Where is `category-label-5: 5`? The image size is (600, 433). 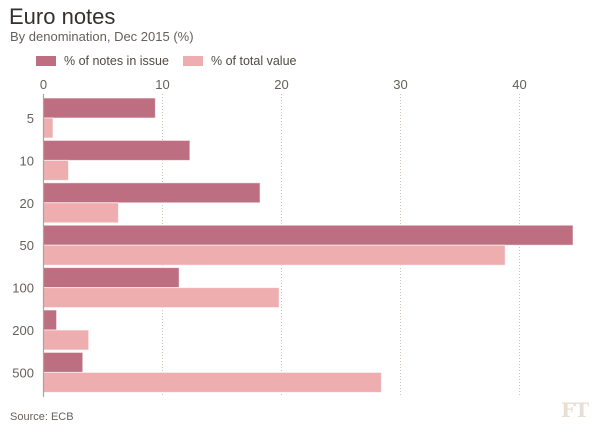
category-label-5: 5 is located at coordinates (30, 118).